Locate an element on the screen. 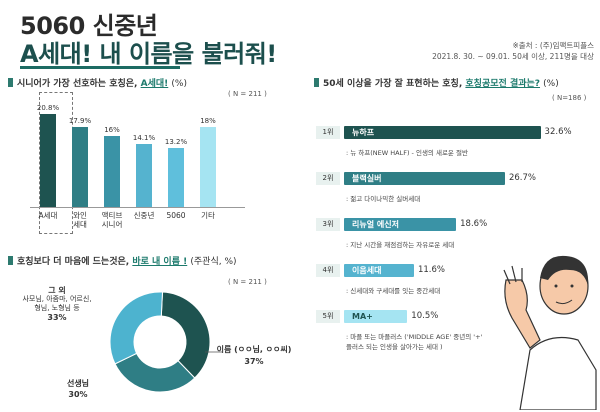 The image size is (600, 412). rank-description: : 신세대와 구세대를 잇는 중간세대 is located at coordinates (393, 291).